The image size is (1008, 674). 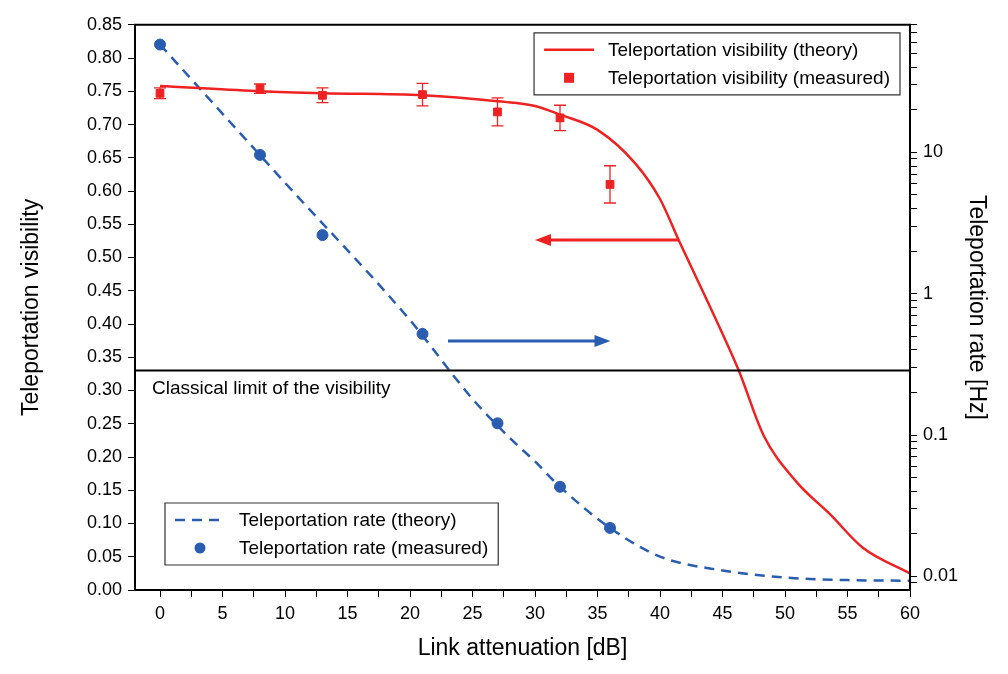 What do you see at coordinates (410, 612) in the screenshot?
I see `x-tick-label: 20` at bounding box center [410, 612].